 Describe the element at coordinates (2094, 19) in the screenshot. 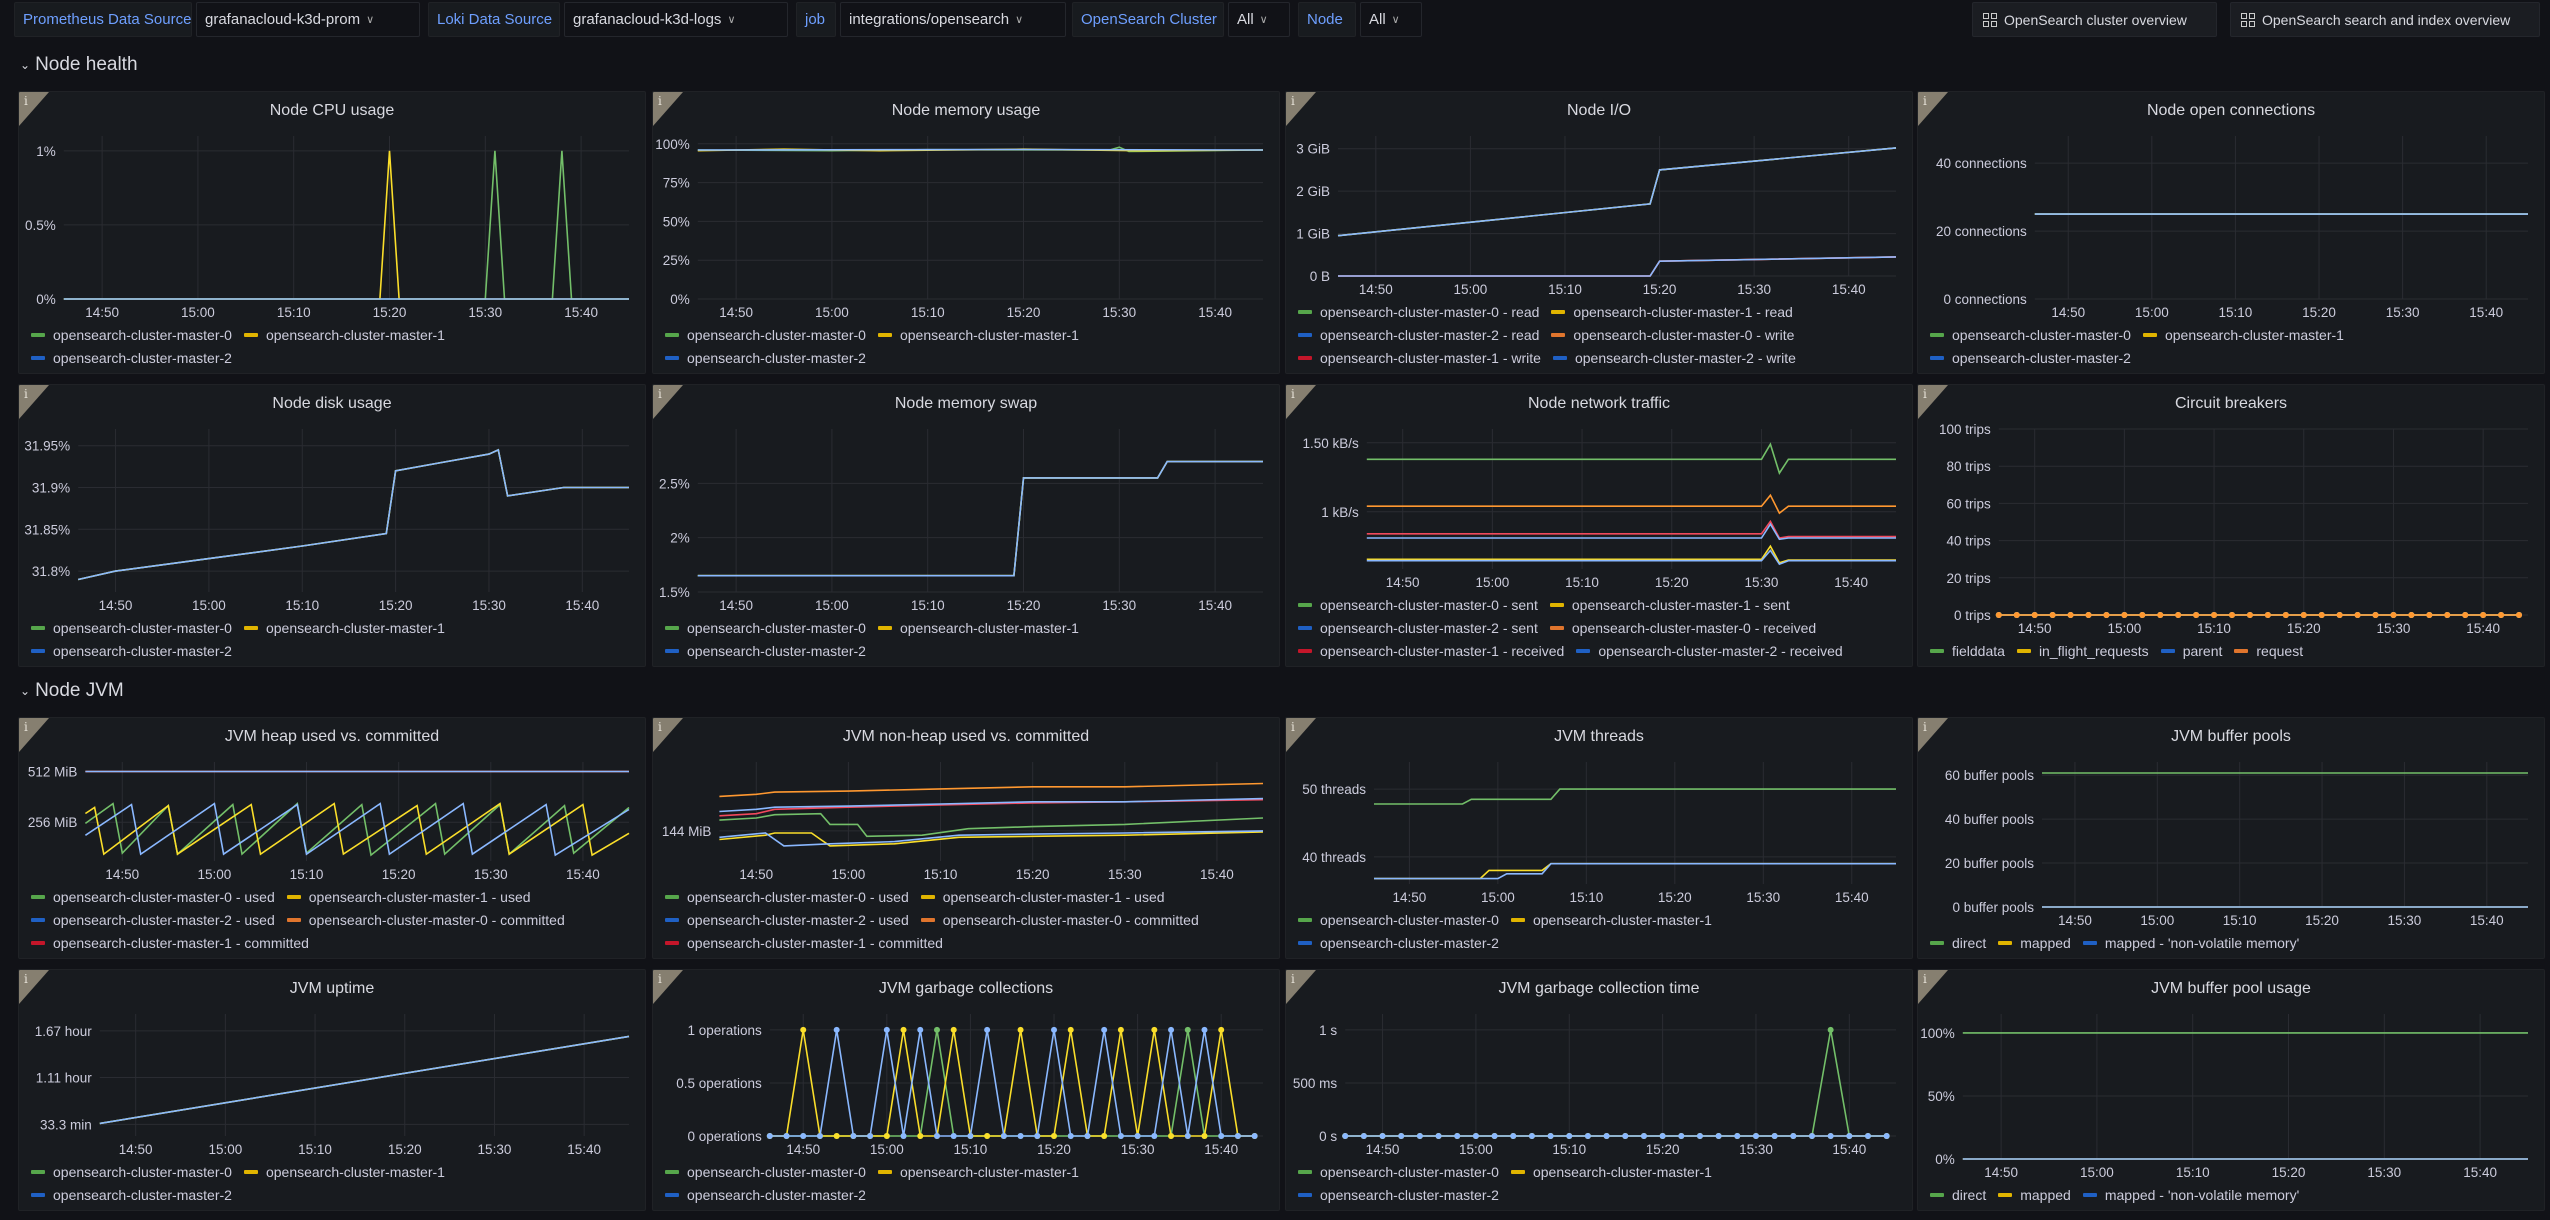

I see `dashboard-link-opensearch-cluster-overview: OpenSearch cluster overview` at that location.